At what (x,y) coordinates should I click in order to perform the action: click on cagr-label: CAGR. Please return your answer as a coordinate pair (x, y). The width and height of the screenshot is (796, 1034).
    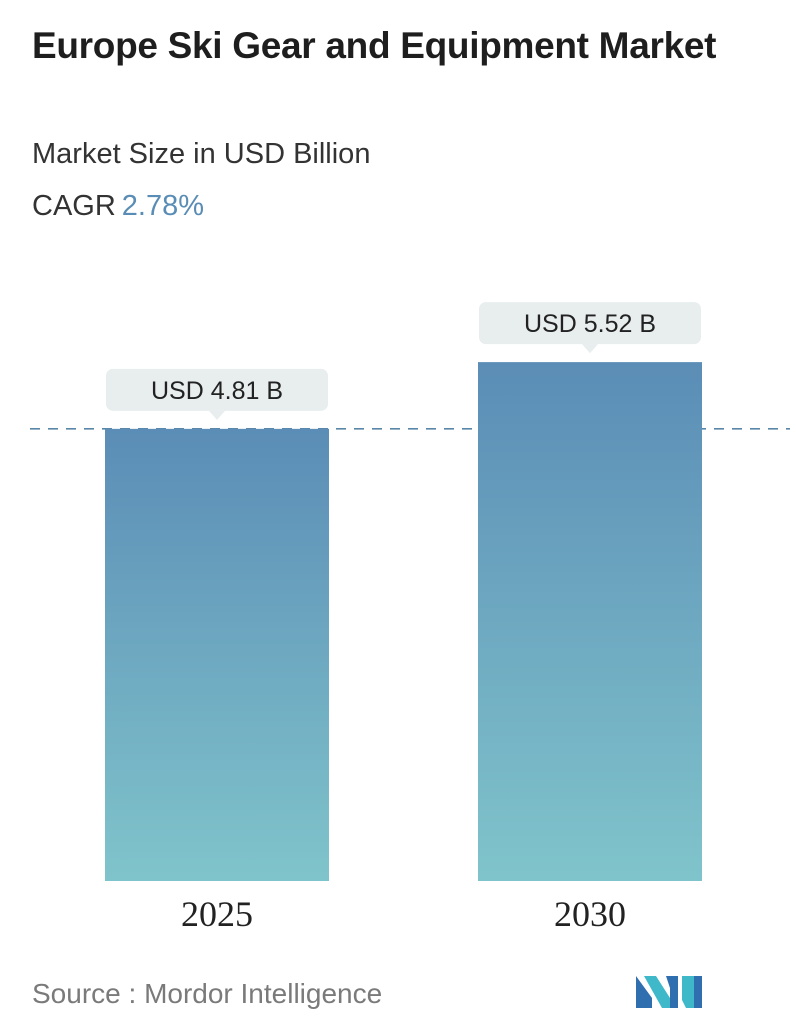
    Looking at the image, I should click on (74, 206).